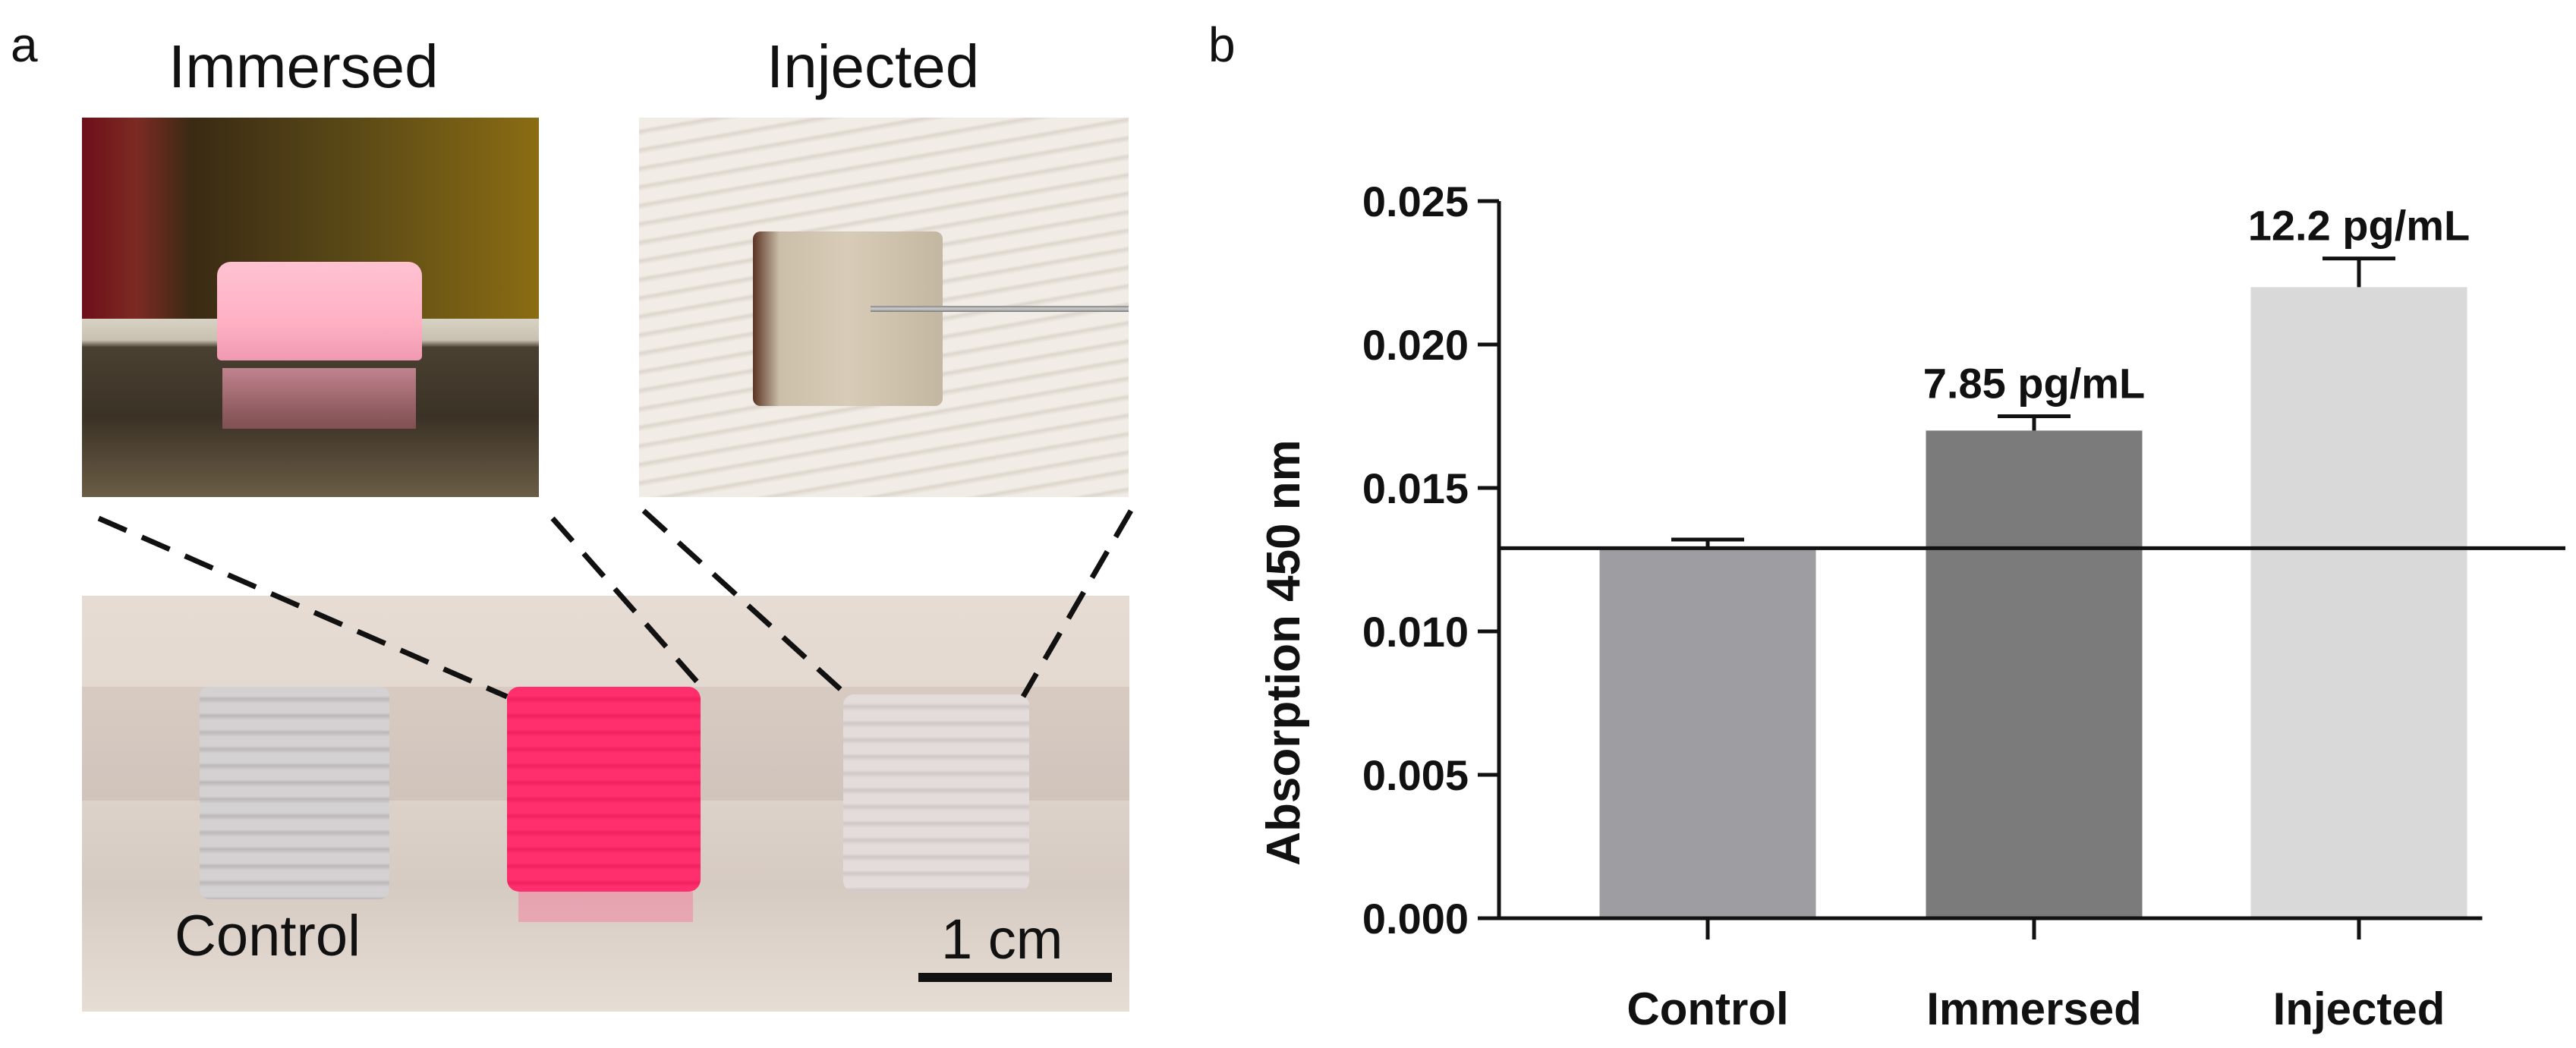 This screenshot has height=1048, width=2576. Describe the element at coordinates (1077, 604) in the screenshot. I see `zoom-line-injected-right` at that location.